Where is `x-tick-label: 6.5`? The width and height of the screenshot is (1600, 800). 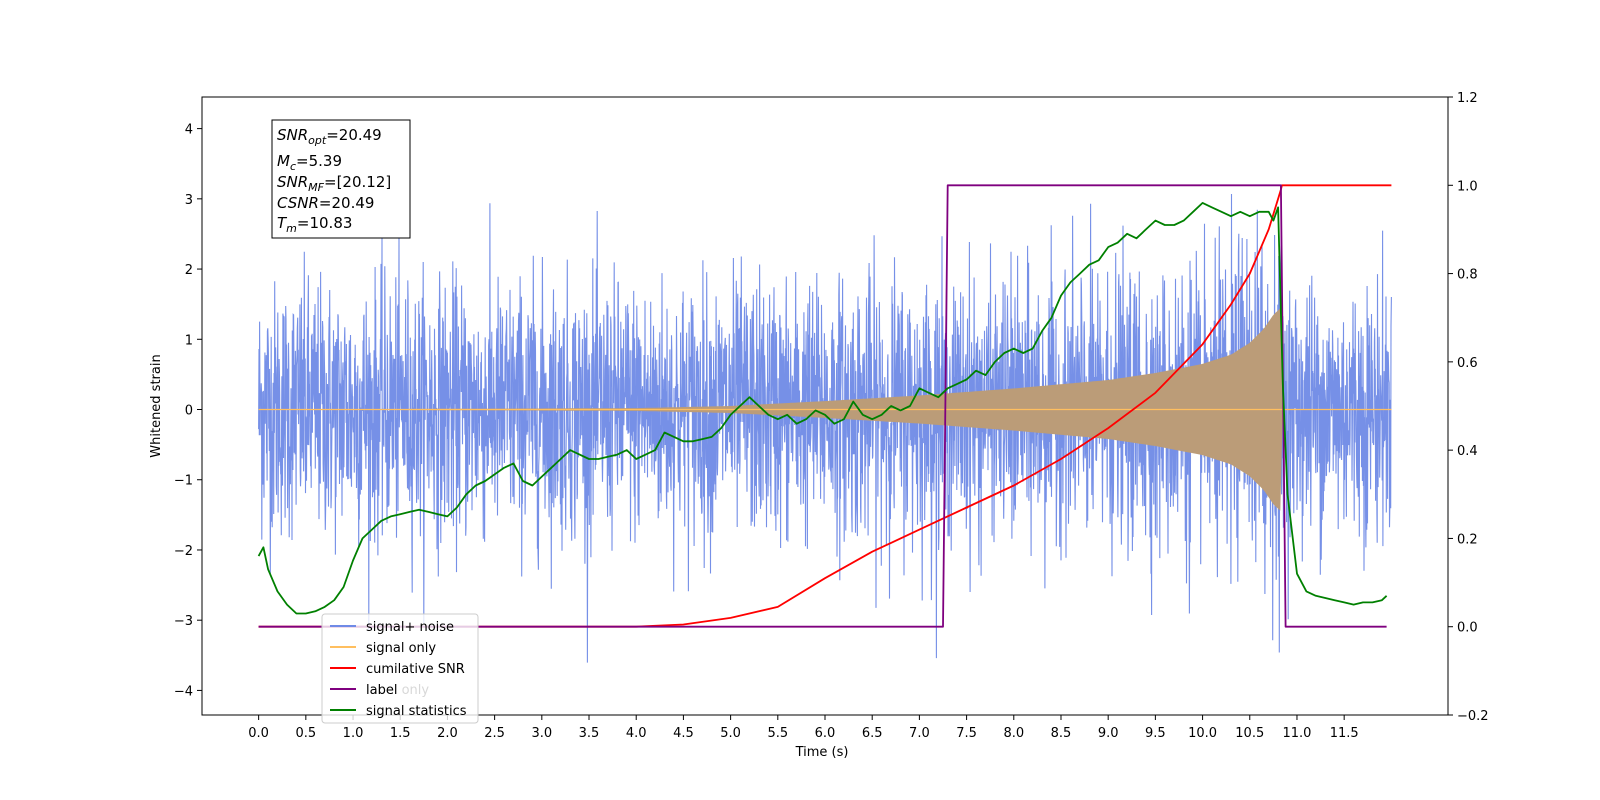
x-tick-label: 6.5 is located at coordinates (872, 733).